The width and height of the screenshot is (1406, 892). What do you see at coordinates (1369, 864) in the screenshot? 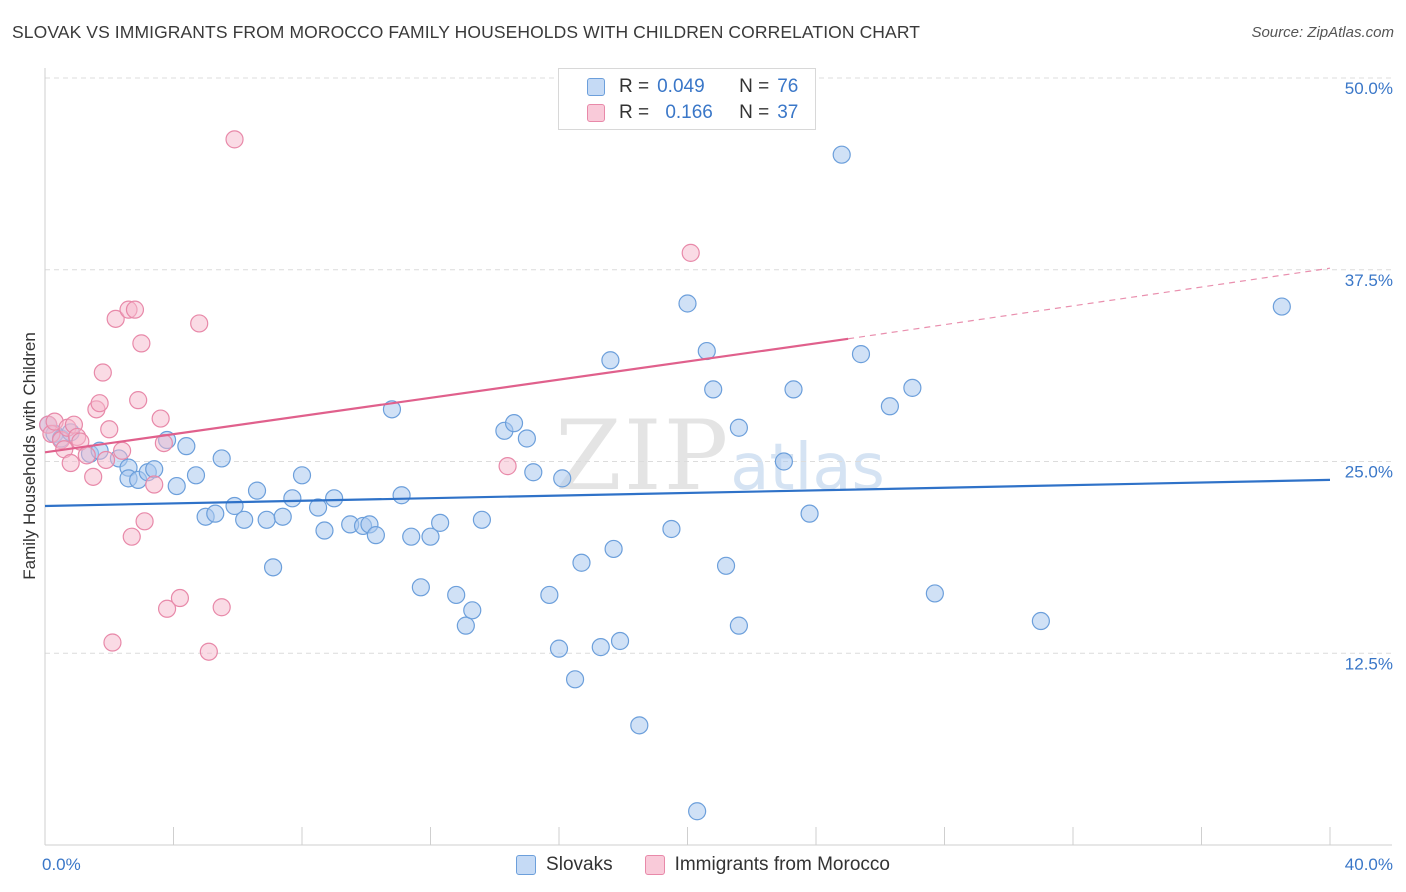
I see `x-tick-label: 40.0%` at bounding box center [1369, 864].